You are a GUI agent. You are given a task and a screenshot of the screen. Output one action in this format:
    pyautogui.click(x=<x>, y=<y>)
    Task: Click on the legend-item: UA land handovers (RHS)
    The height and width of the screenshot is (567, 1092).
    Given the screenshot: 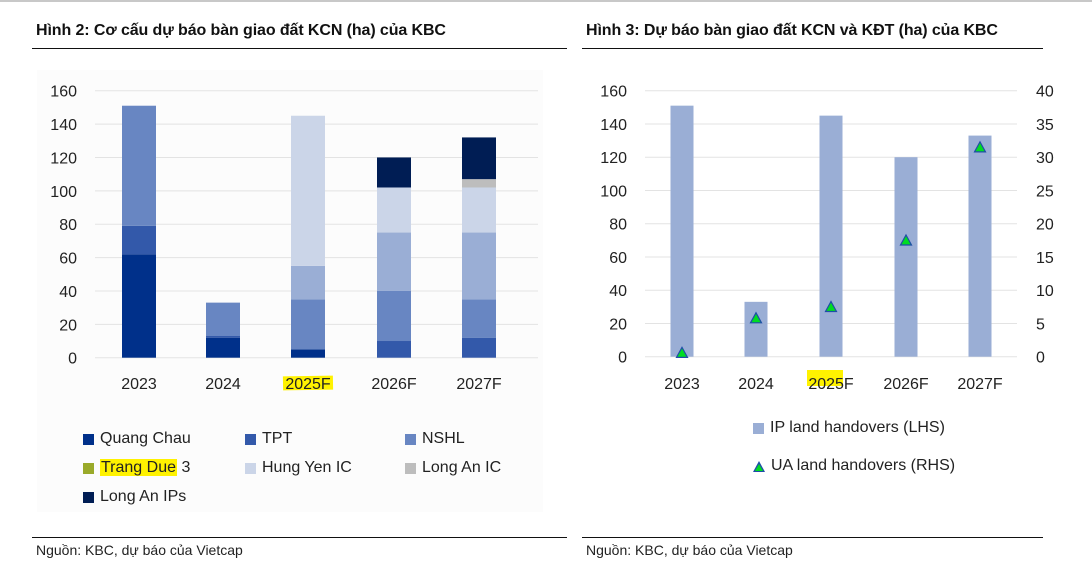 What is the action you would take?
    pyautogui.click(x=854, y=466)
    